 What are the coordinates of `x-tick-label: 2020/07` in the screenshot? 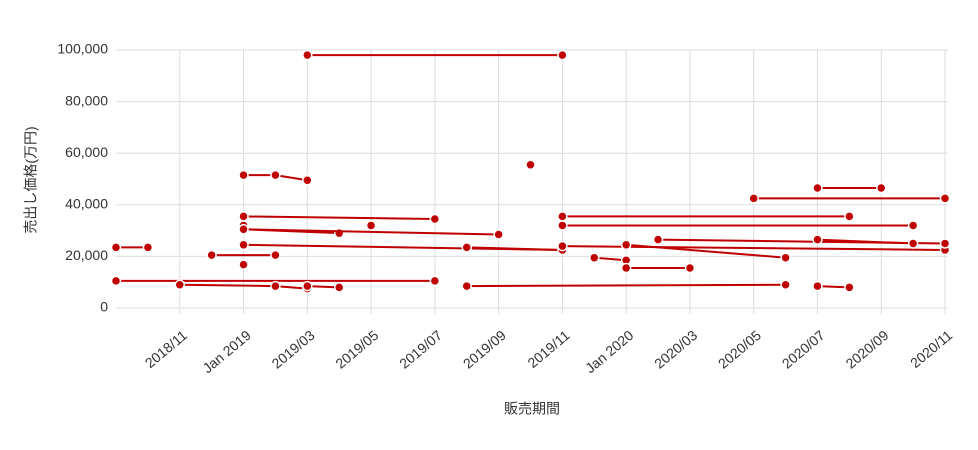 It's located at (803, 349).